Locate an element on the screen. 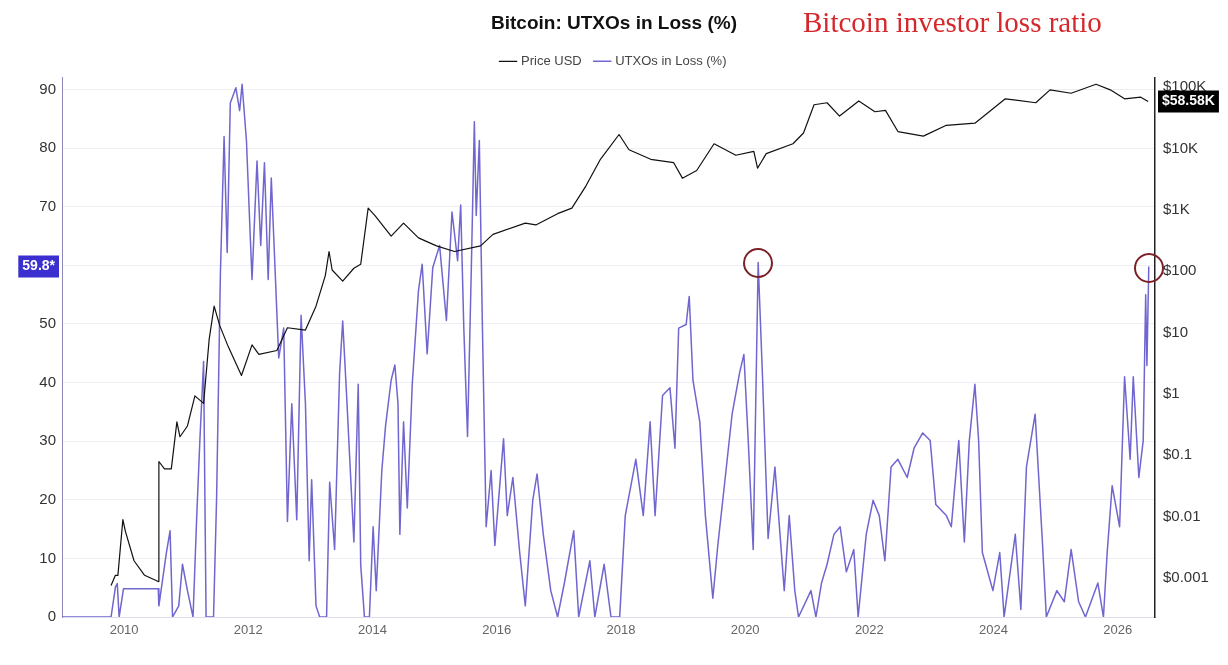 This screenshot has height=665, width=1228. text: 59.8* is located at coordinates (39, 265).